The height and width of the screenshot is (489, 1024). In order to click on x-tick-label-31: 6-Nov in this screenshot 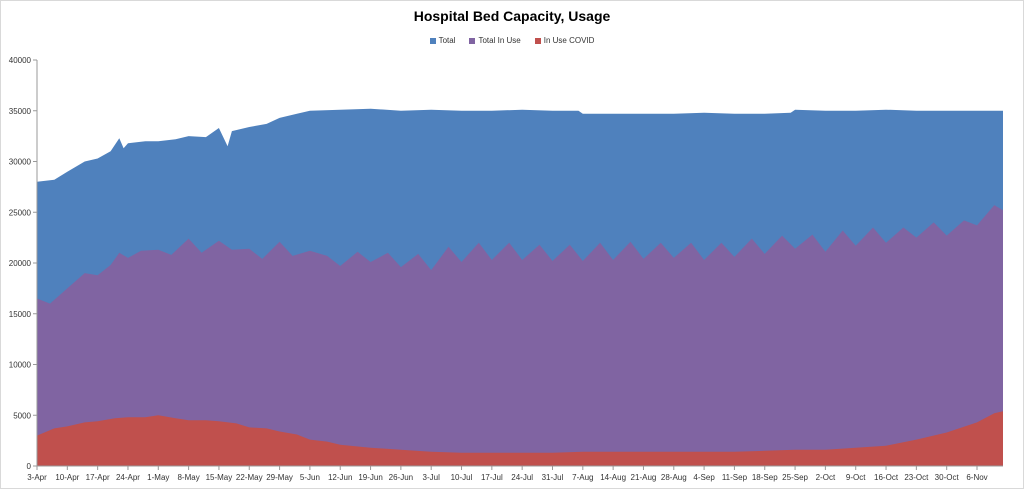, I will do `click(976, 477)`.